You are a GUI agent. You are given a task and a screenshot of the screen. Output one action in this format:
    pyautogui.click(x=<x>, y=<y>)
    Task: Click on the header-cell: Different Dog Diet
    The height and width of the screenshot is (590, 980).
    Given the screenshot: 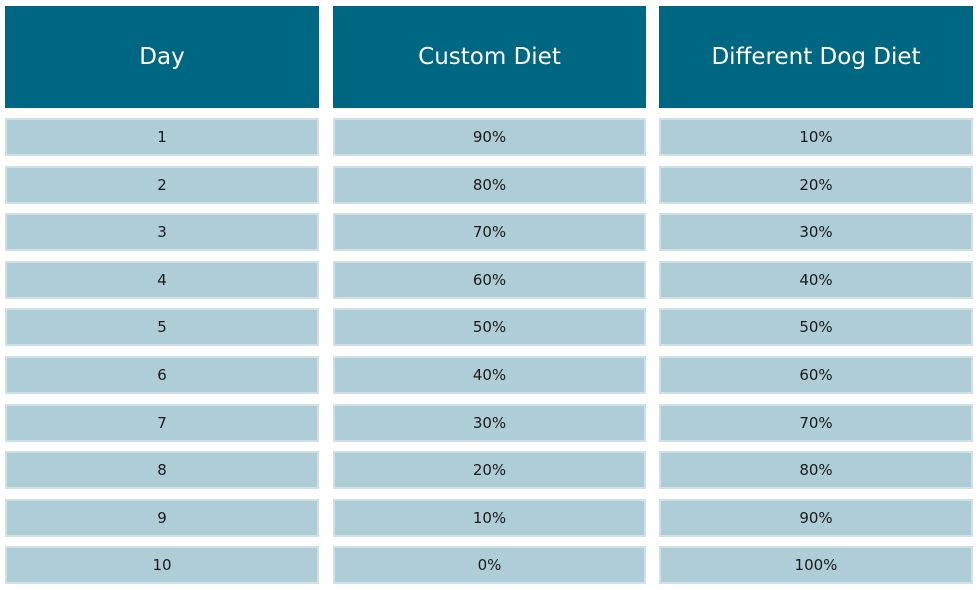 What is the action you would take?
    pyautogui.click(x=816, y=57)
    